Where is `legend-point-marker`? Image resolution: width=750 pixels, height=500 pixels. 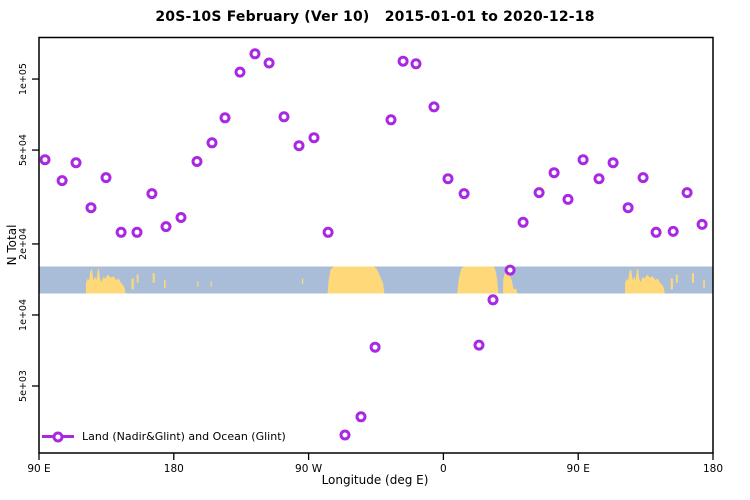
legend-point-marker is located at coordinates (58, 436).